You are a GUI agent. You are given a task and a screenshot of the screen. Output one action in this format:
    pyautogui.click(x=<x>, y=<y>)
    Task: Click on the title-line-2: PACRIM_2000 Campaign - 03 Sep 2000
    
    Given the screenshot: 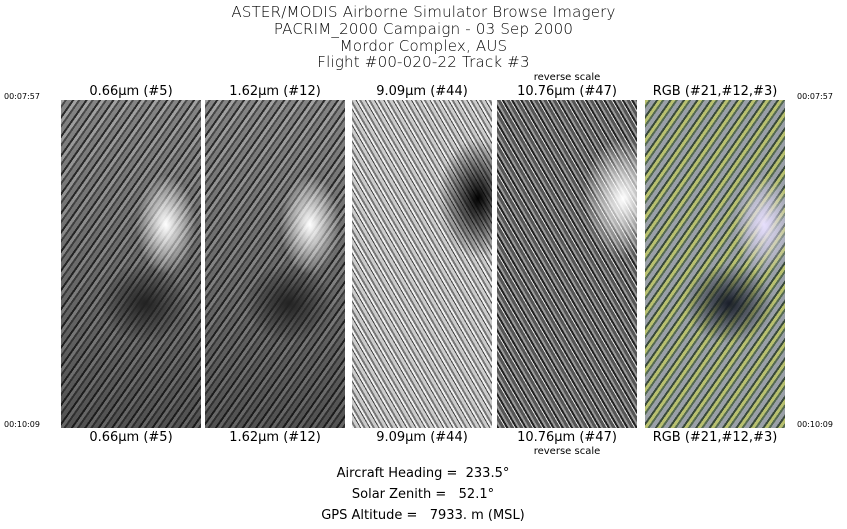 What is the action you would take?
    pyautogui.click(x=423, y=29)
    